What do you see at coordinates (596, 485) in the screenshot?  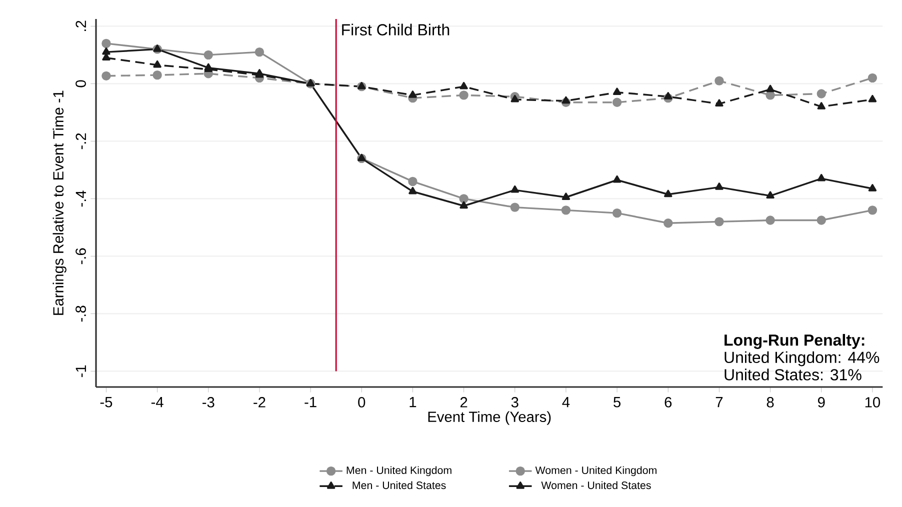 I see `legend-label: Women - United States` at bounding box center [596, 485].